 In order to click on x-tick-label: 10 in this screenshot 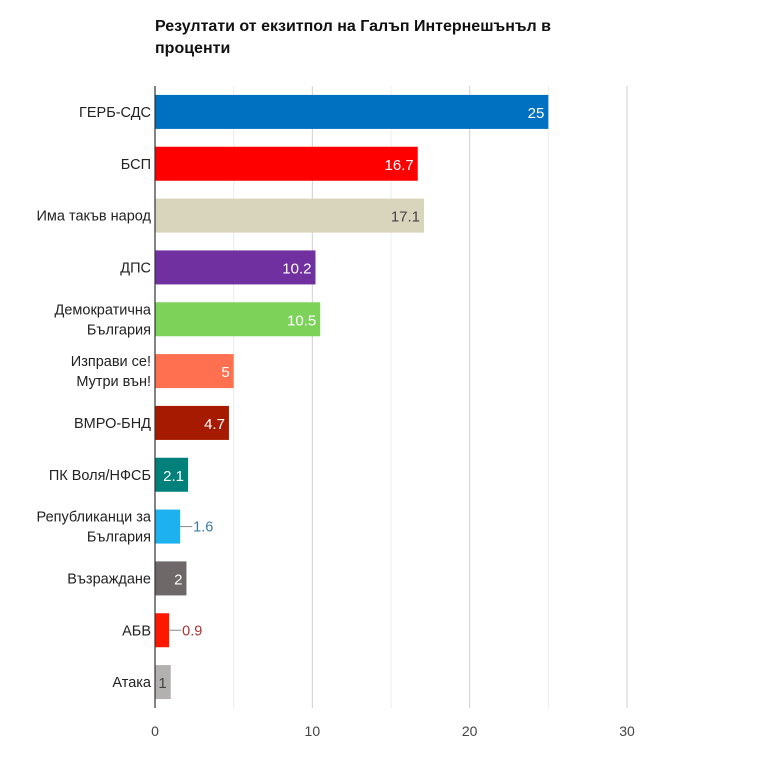, I will do `click(313, 731)`.